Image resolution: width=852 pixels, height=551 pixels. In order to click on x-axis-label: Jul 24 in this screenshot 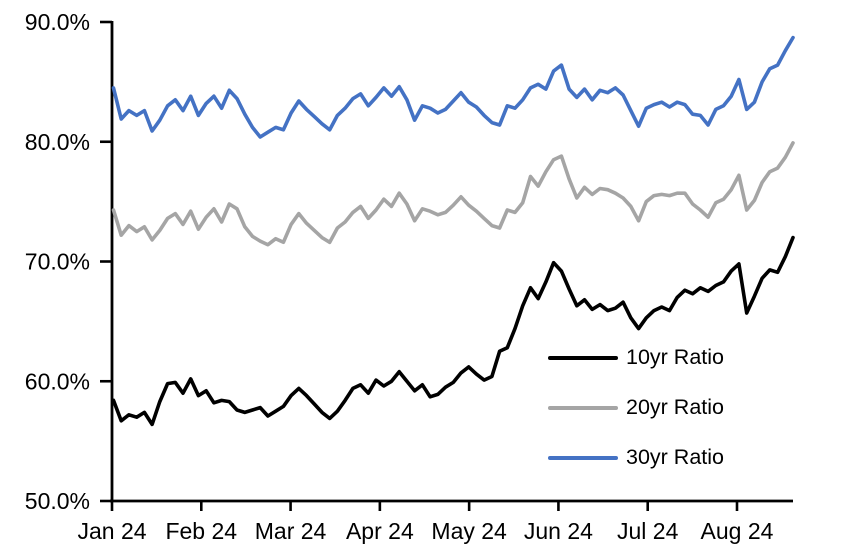, I will do `click(648, 531)`.